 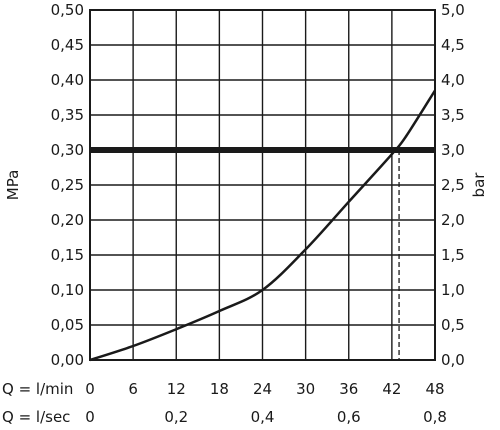 I want to click on right-tick-label: 3,5, so click(x=453, y=115).